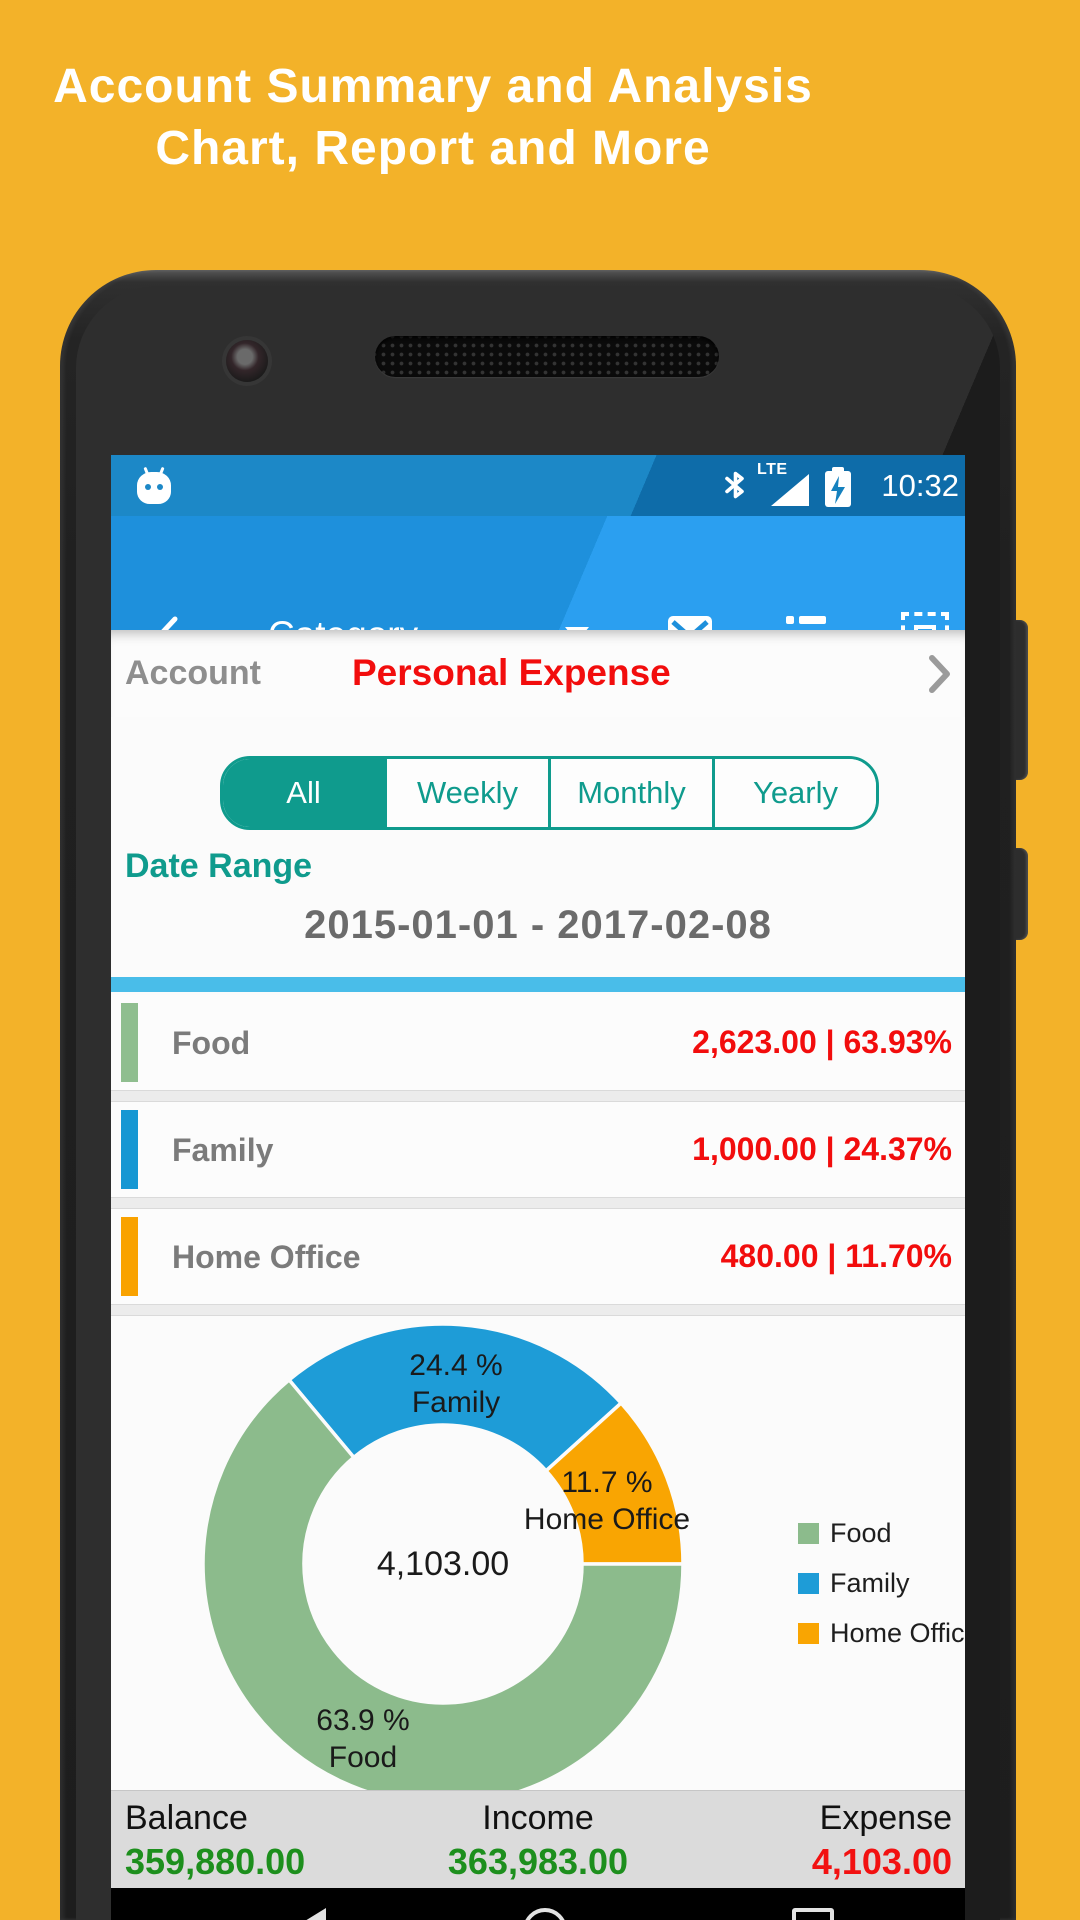 This screenshot has width=1080, height=1920. What do you see at coordinates (794, 793) in the screenshot?
I see `tab-yearly: Yearly` at bounding box center [794, 793].